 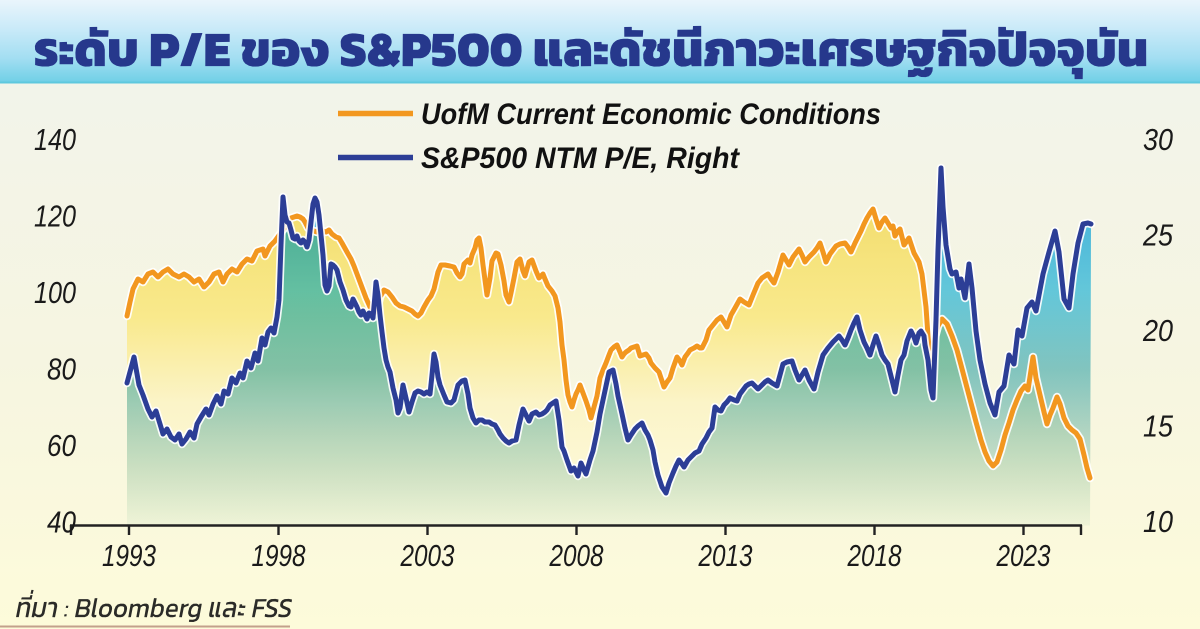 I want to click on svg-text: 1993, so click(x=129, y=555).